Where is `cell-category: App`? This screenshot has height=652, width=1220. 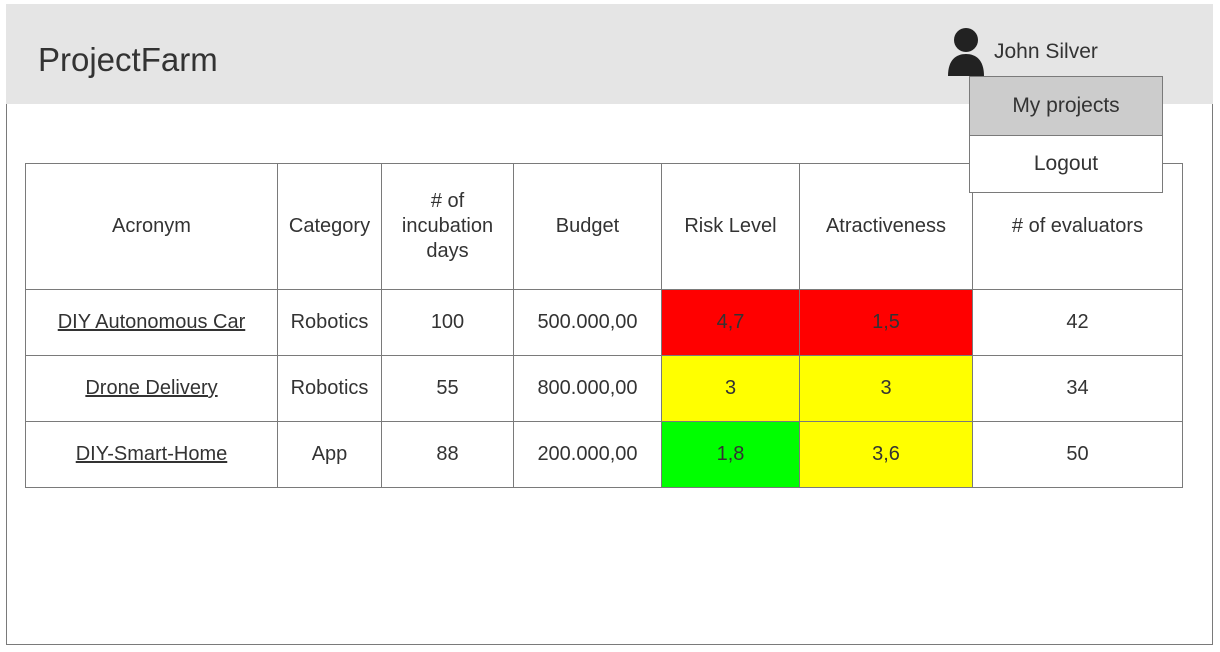
cell-category: App is located at coordinates (329, 454).